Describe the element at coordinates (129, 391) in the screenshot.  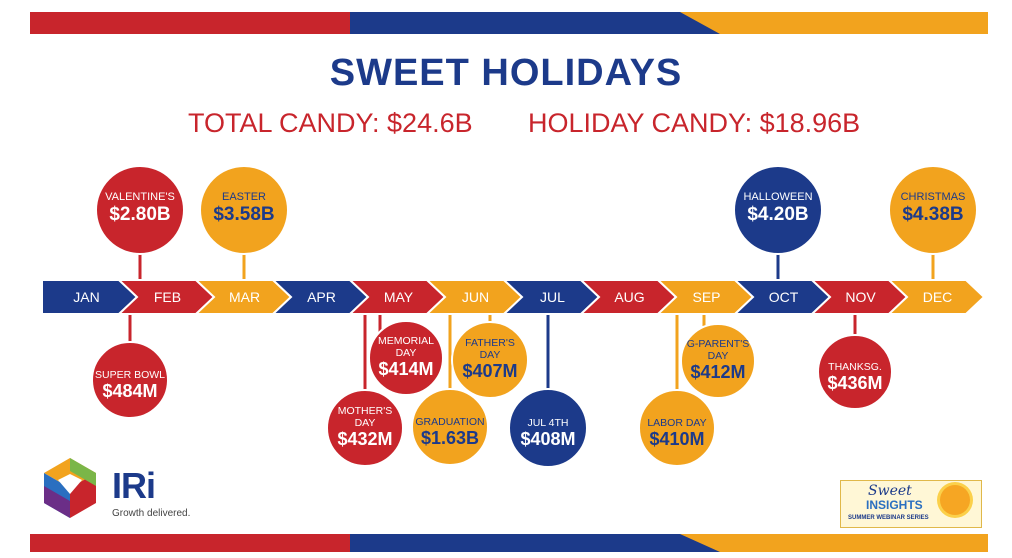
I see `holiday-value: $484M` at that location.